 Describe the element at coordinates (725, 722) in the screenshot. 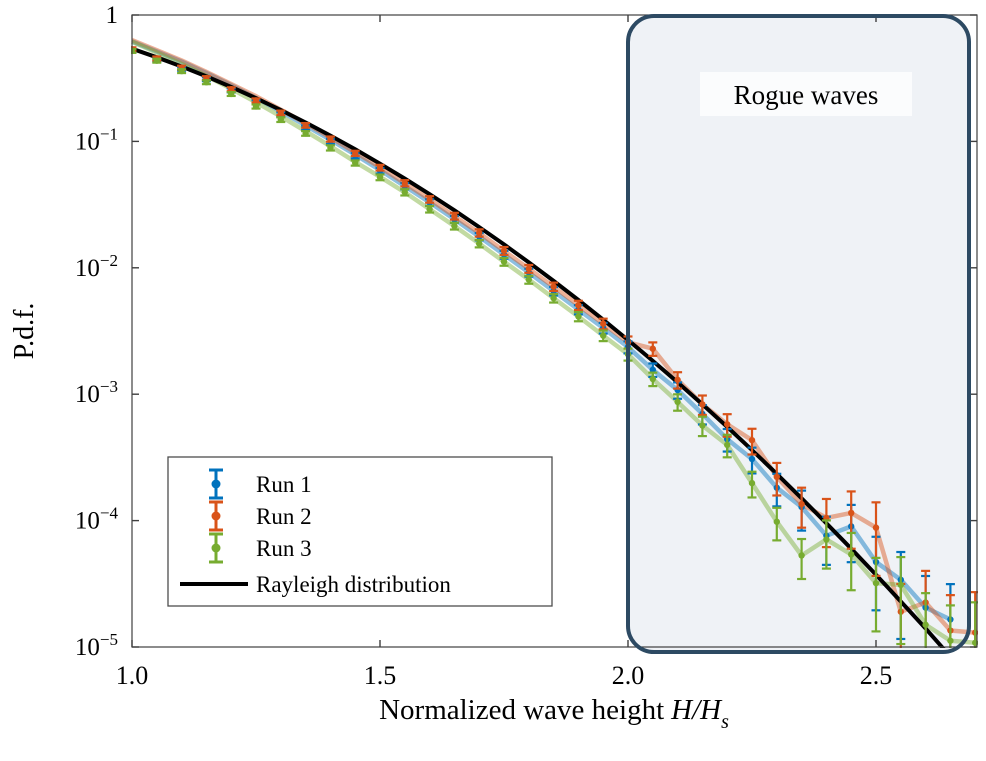

I see `x-axis-label-subscript: s` at that location.